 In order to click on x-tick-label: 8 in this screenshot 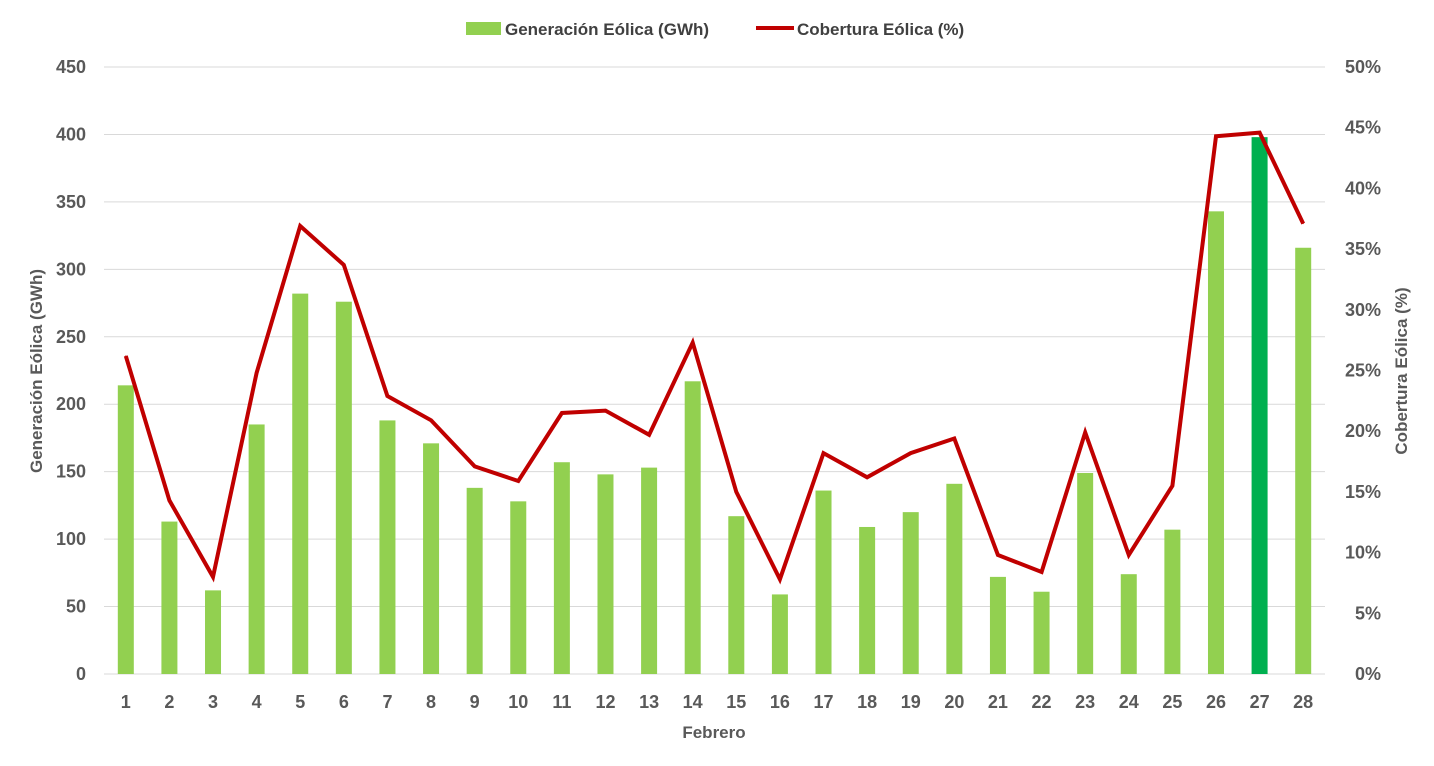, I will do `click(431, 702)`.